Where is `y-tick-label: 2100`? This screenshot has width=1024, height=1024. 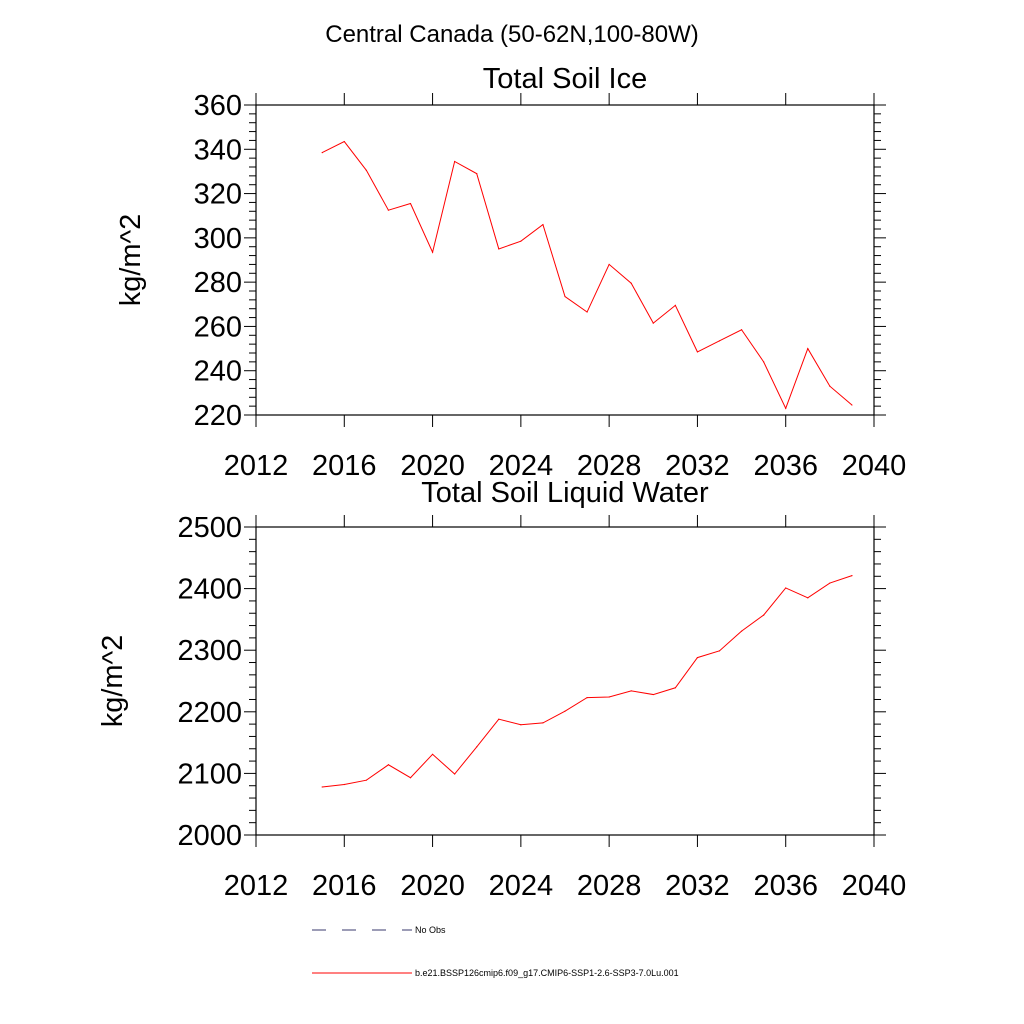 y-tick-label: 2100 is located at coordinates (209, 774).